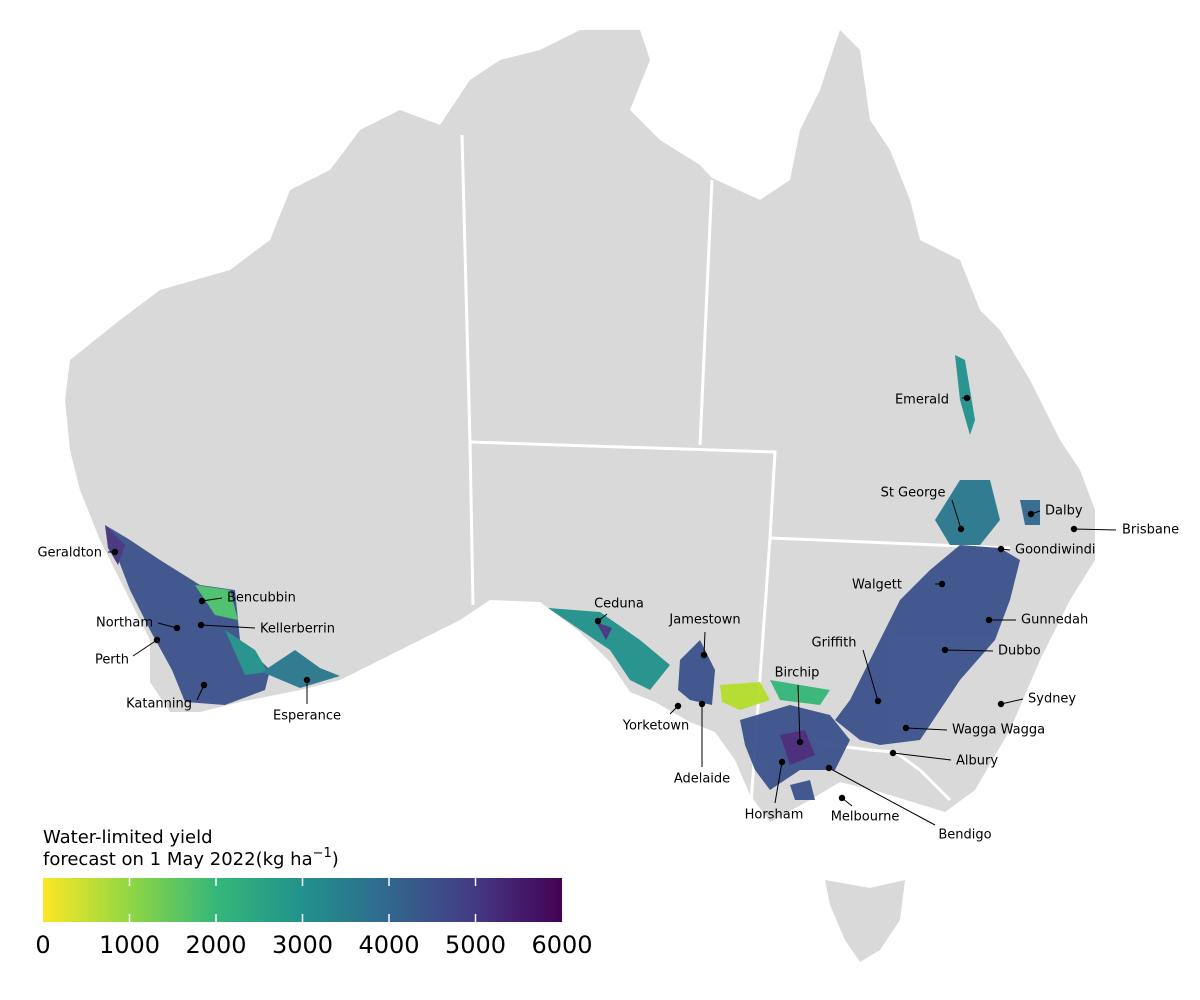  I want to click on legend-title-sup: −1, so click(322, 853).